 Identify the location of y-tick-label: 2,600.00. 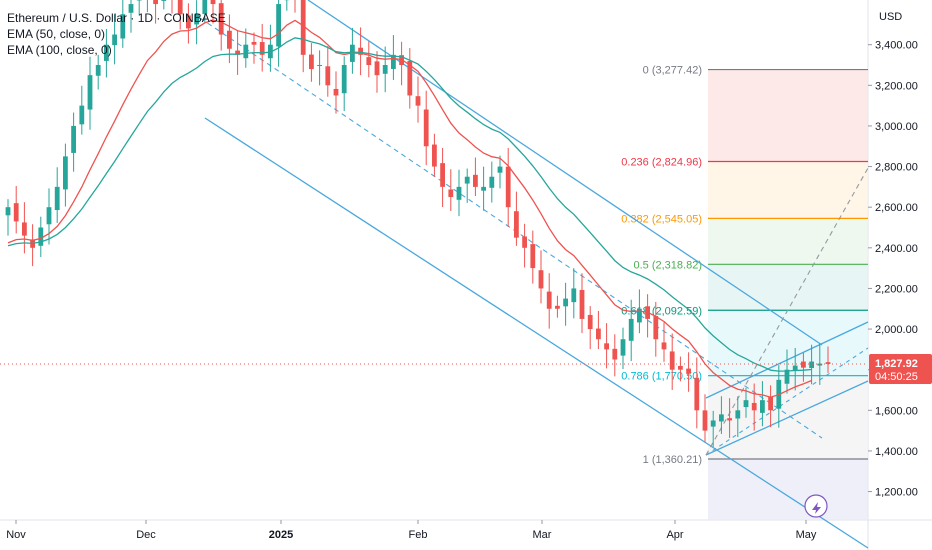
(896, 208).